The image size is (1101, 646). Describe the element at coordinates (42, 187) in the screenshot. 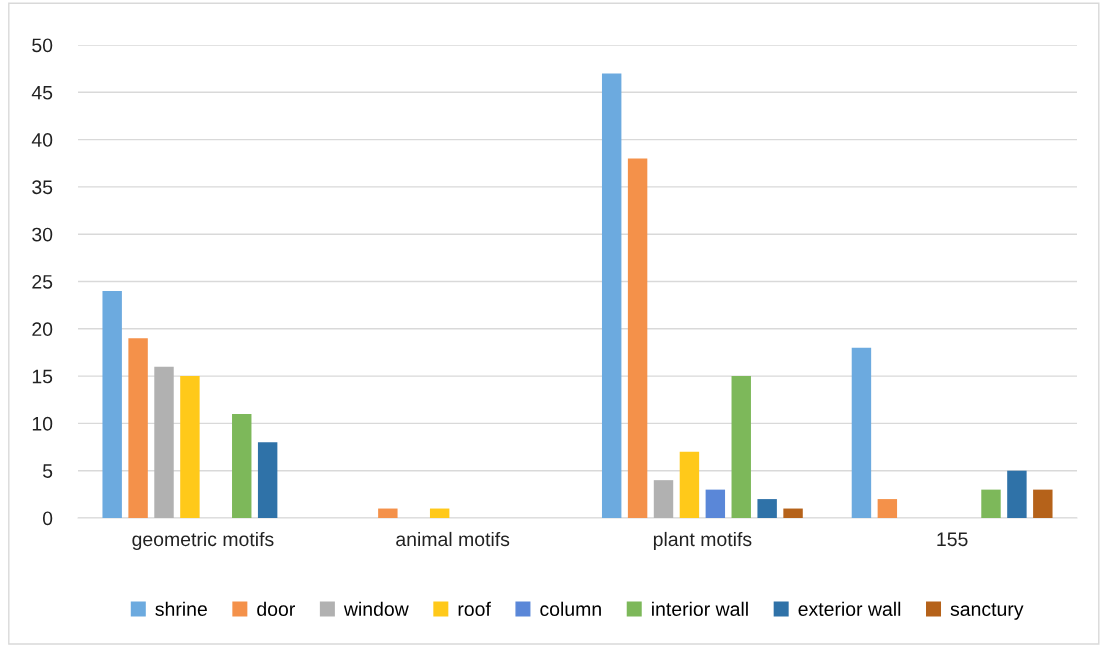

I see `y-tick-label: 35` at that location.